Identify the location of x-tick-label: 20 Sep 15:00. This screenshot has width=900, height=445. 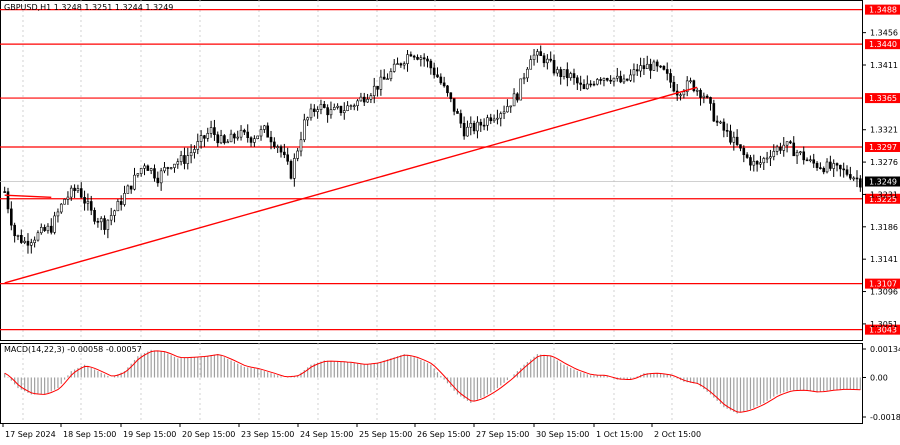
(208, 434).